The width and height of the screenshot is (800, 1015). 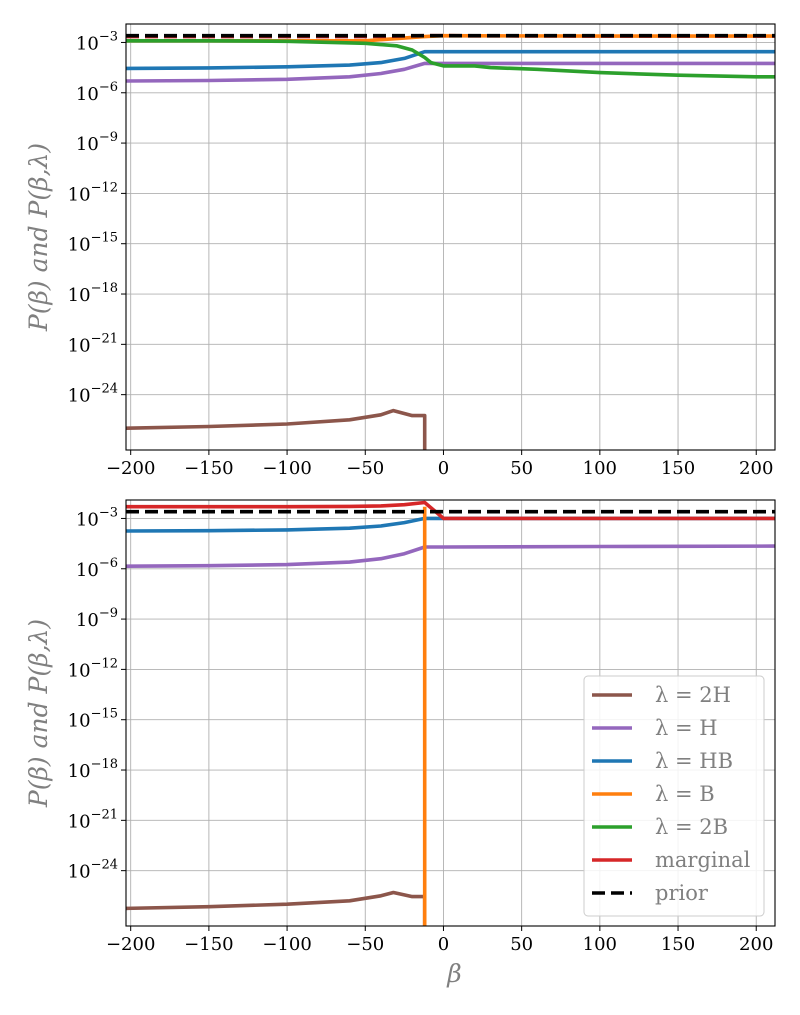 What do you see at coordinates (653, 794) in the screenshot?
I see `legend-entry: λ = B` at bounding box center [653, 794].